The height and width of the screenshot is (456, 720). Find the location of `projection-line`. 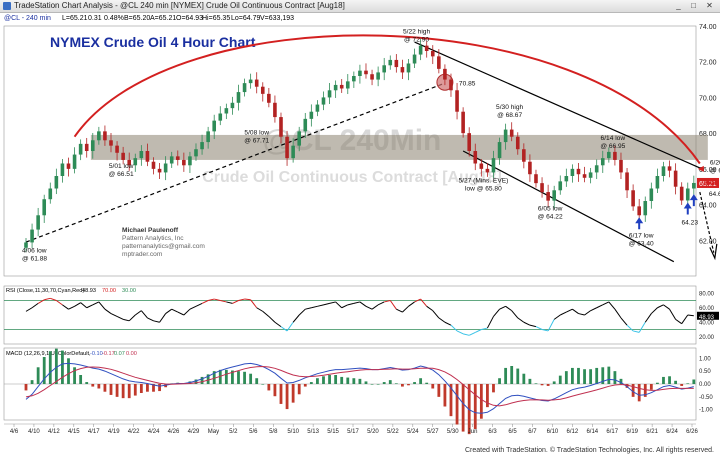

projection-line is located at coordinates (707, 222).